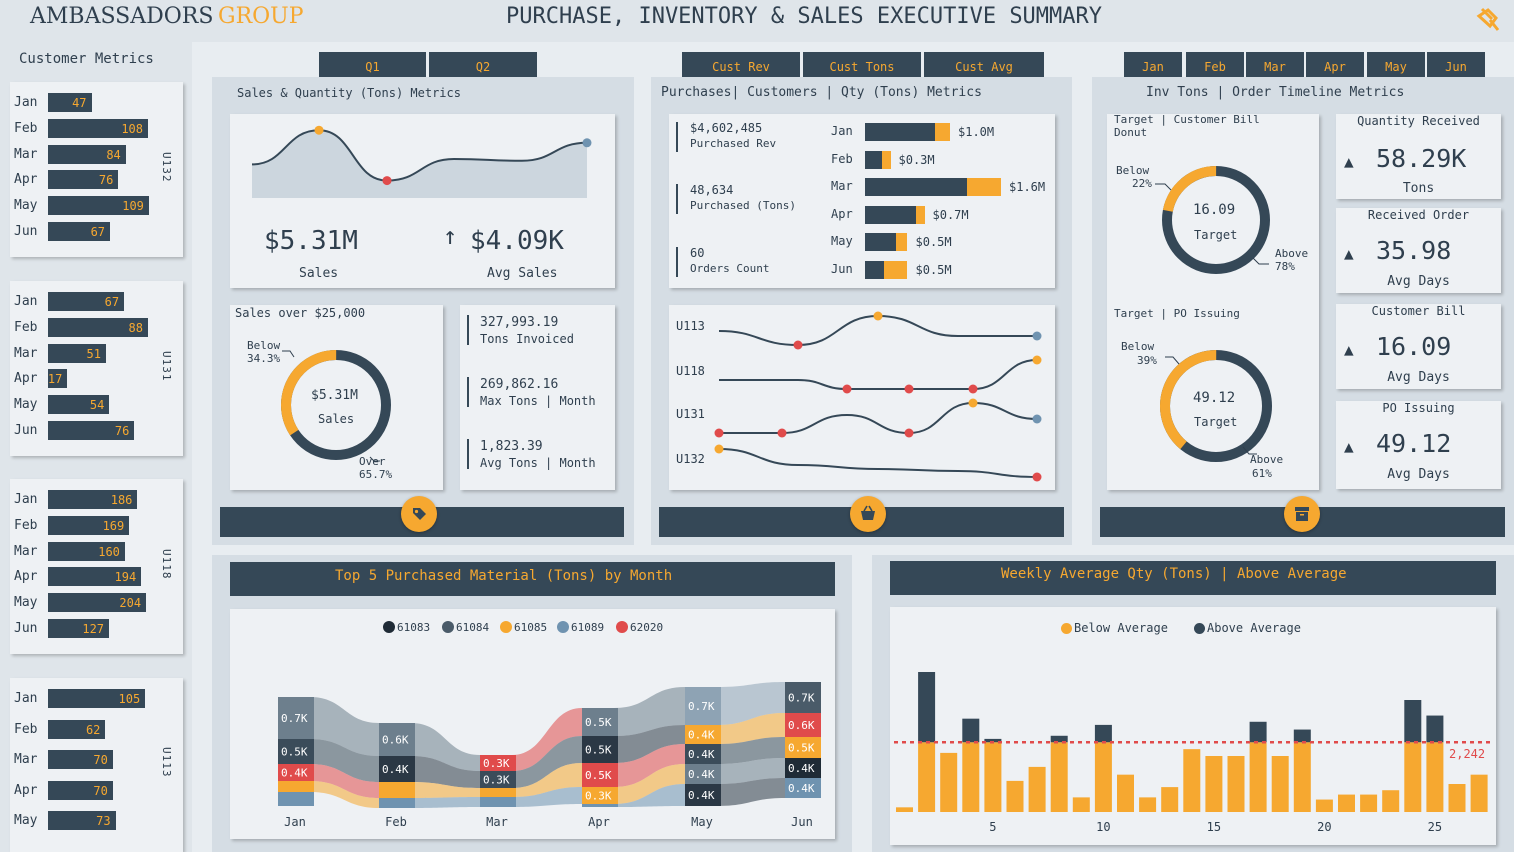 Image resolution: width=1514 pixels, height=852 pixels. Describe the element at coordinates (527, 339) in the screenshot. I see `tons-invoiced-label: Tons Invoiced` at that location.